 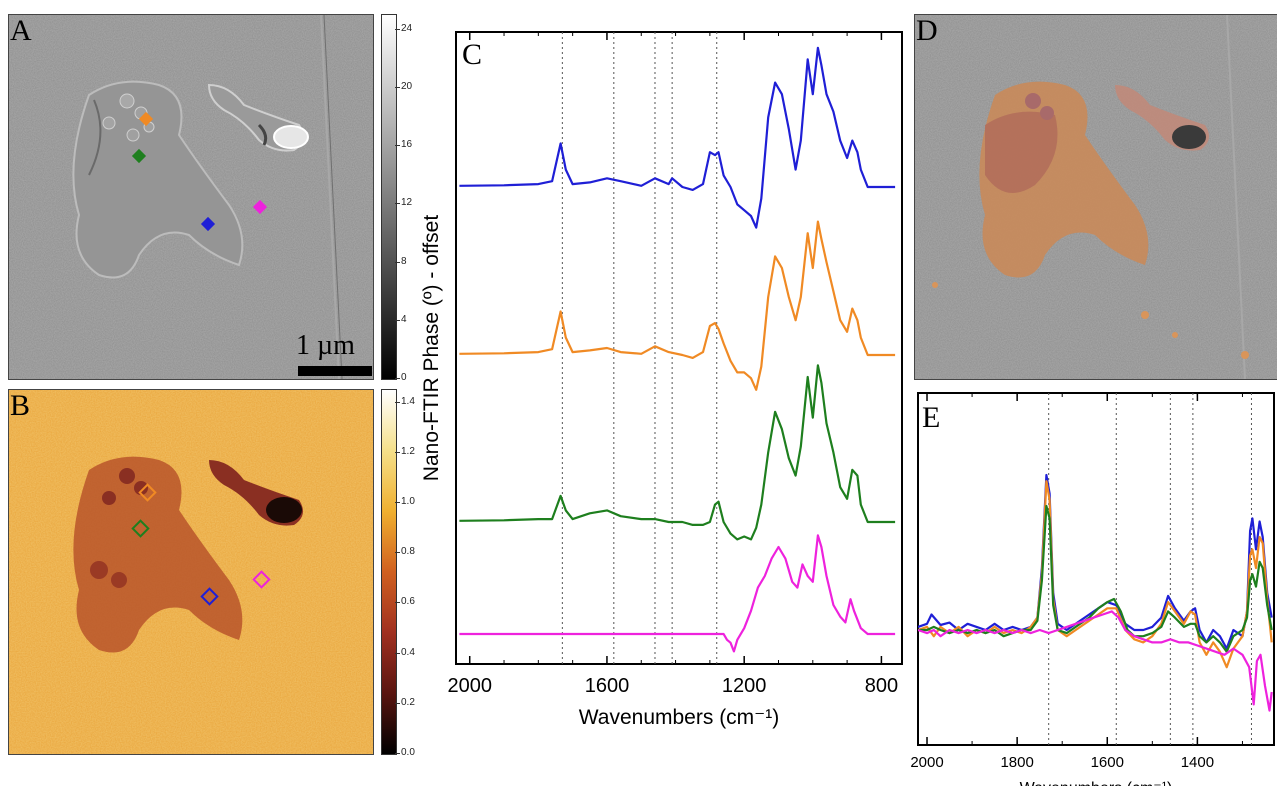 I want to click on scale-bar-label: 1 µm, so click(x=325, y=345).